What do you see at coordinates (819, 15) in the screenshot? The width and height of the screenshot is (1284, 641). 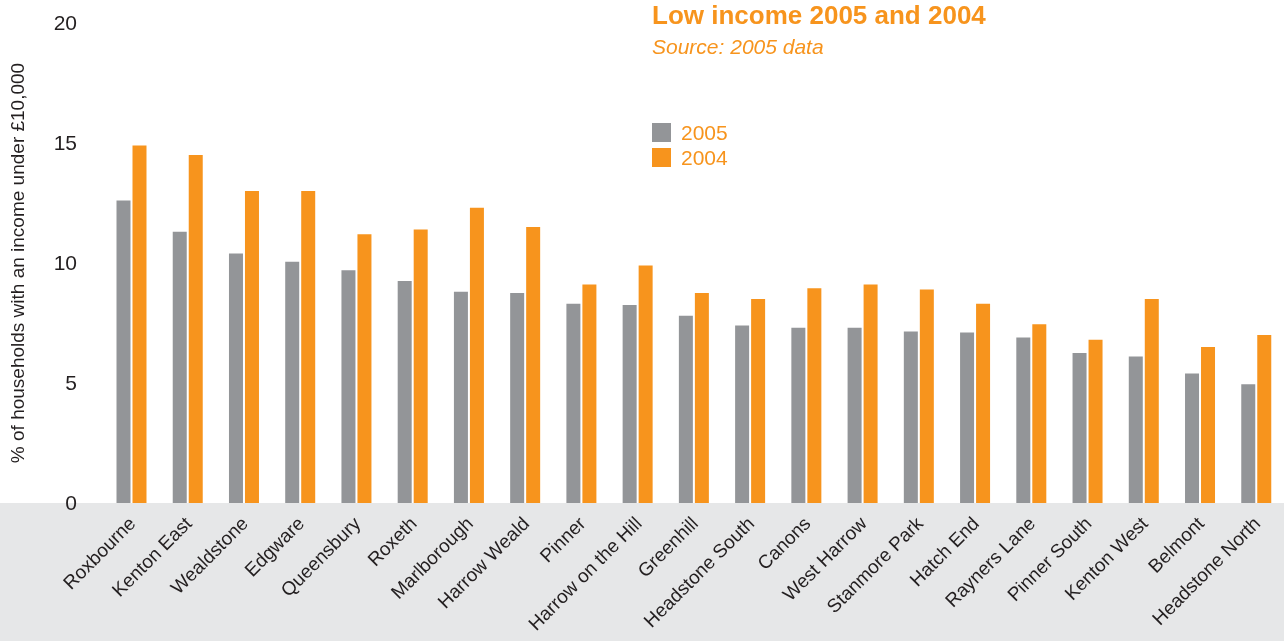 I see `chart-title: Low income 2005 and 2004` at bounding box center [819, 15].